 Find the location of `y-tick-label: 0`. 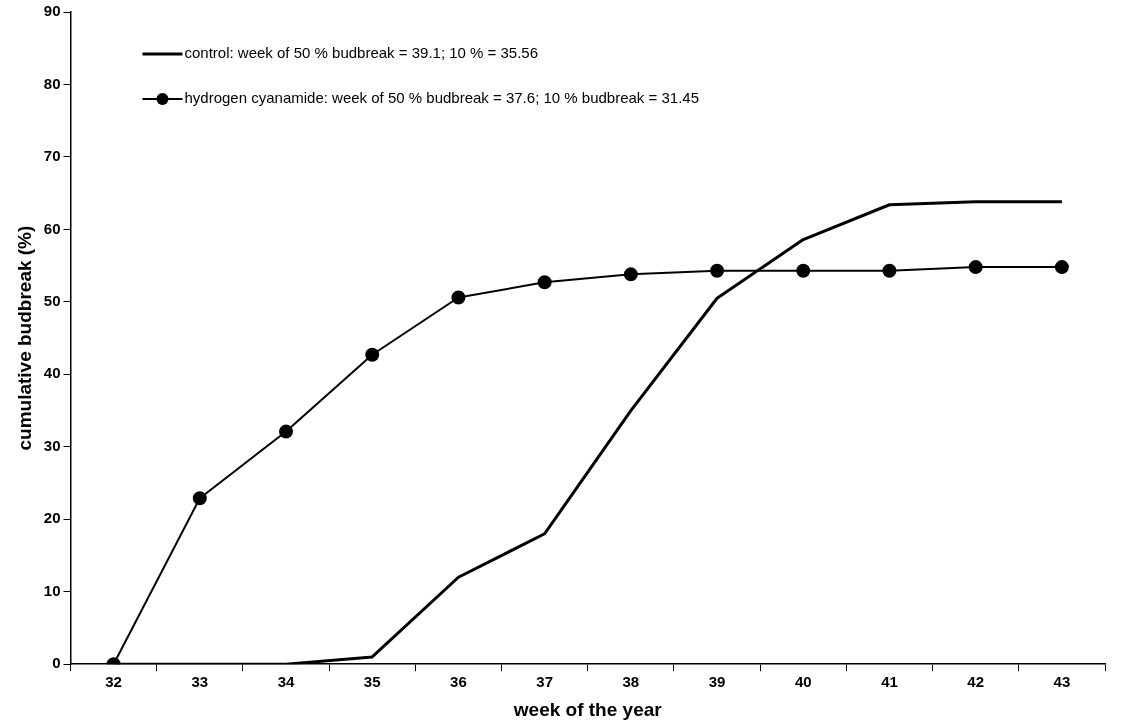

y-tick-label: 0 is located at coordinates (56, 663).